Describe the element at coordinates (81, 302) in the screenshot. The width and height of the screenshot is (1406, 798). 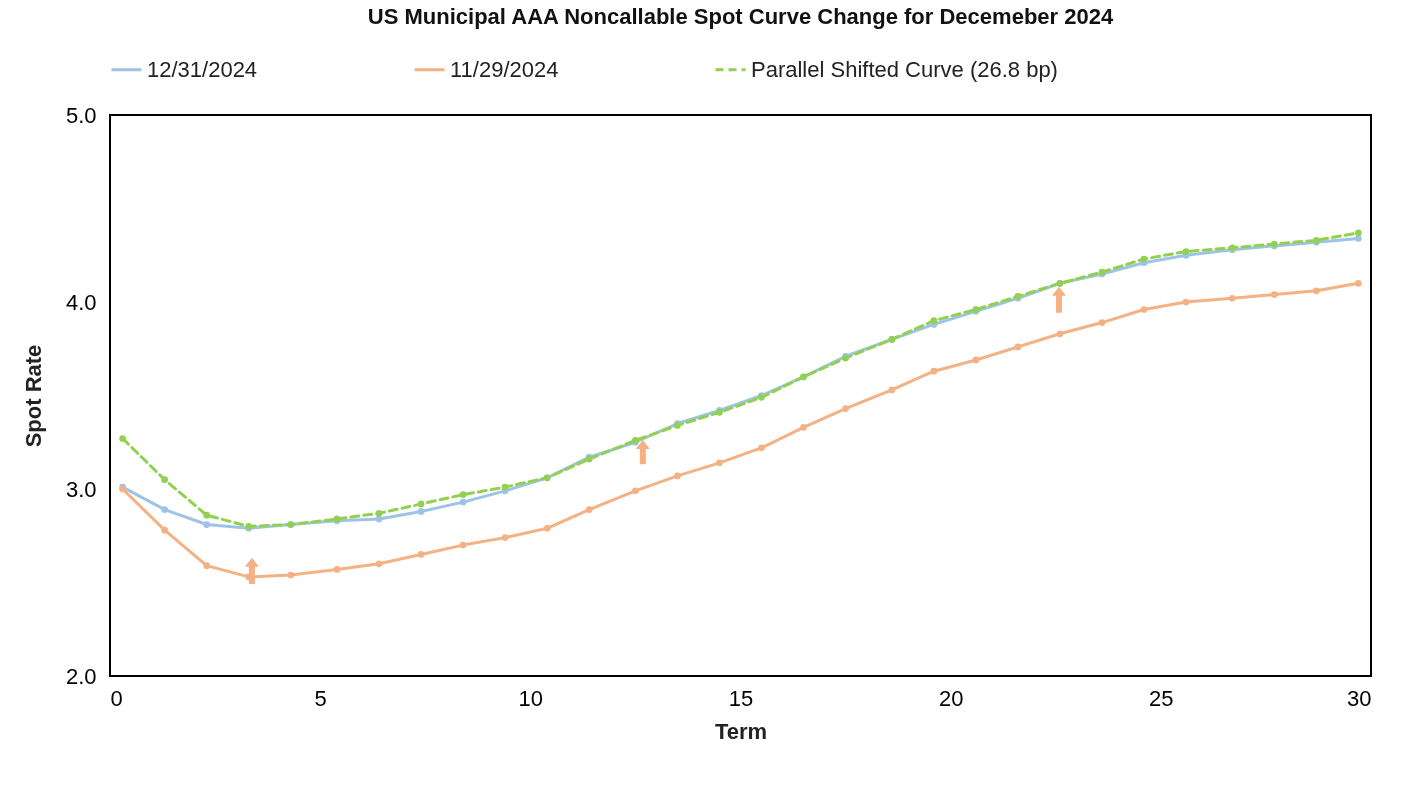
I see `y-tick-label: 4.0` at that location.